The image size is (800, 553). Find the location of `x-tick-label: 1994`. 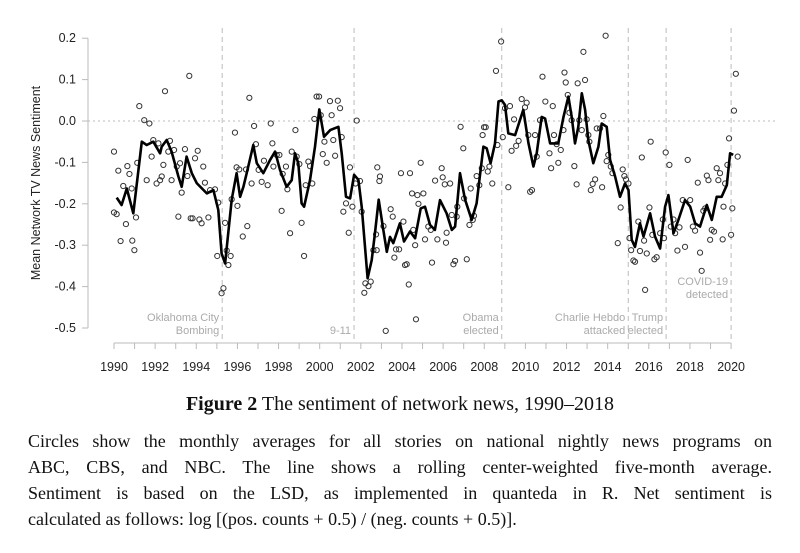

x-tick-label: 1994 is located at coordinates (196, 367).